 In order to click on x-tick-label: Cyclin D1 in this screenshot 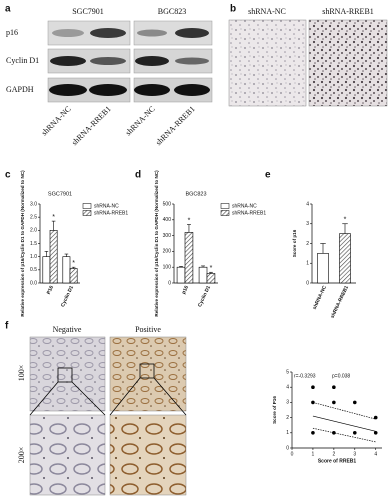, I will do `click(67, 296)`.